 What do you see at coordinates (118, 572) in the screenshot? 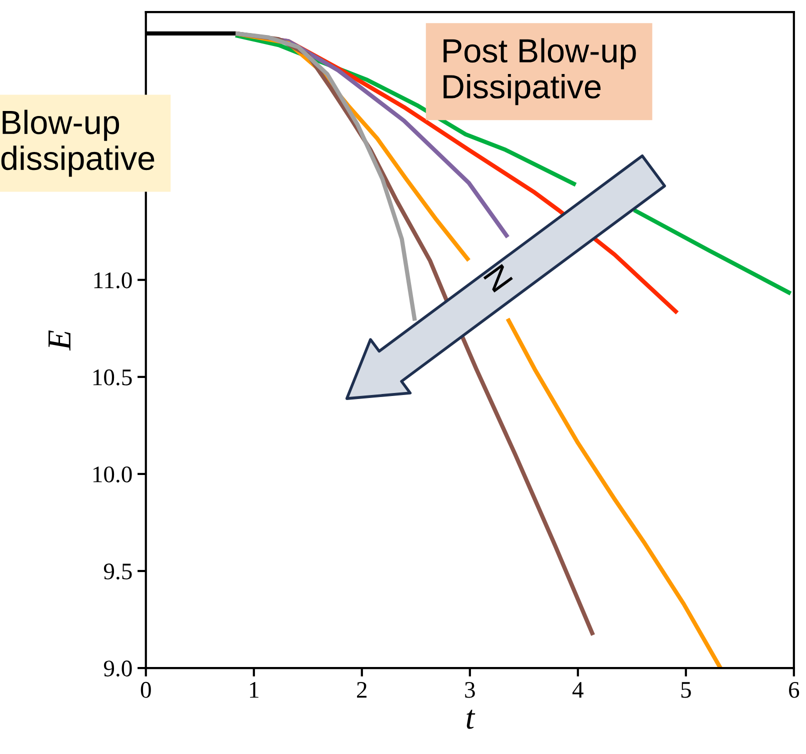
I see `y-tick-label: 9.5` at bounding box center [118, 572].